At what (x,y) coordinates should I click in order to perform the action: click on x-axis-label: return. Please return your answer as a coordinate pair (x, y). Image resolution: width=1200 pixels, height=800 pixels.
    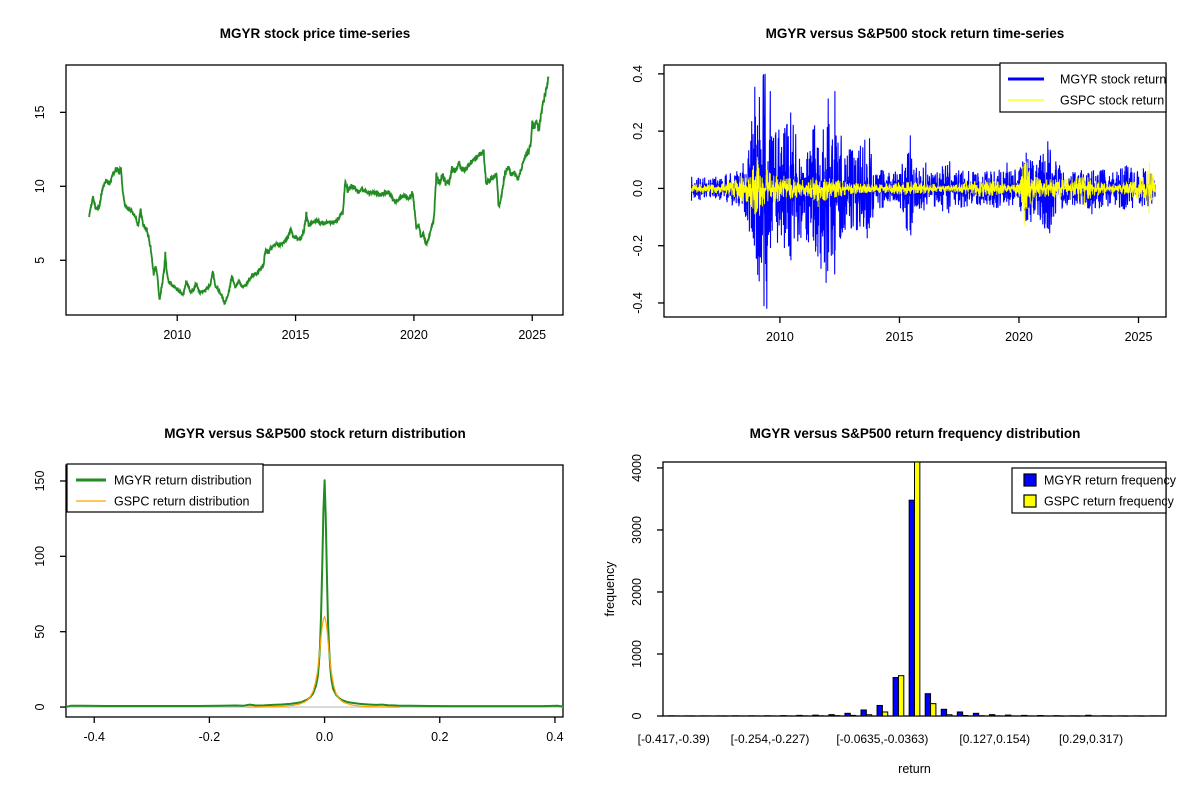
    Looking at the image, I should click on (914, 769).